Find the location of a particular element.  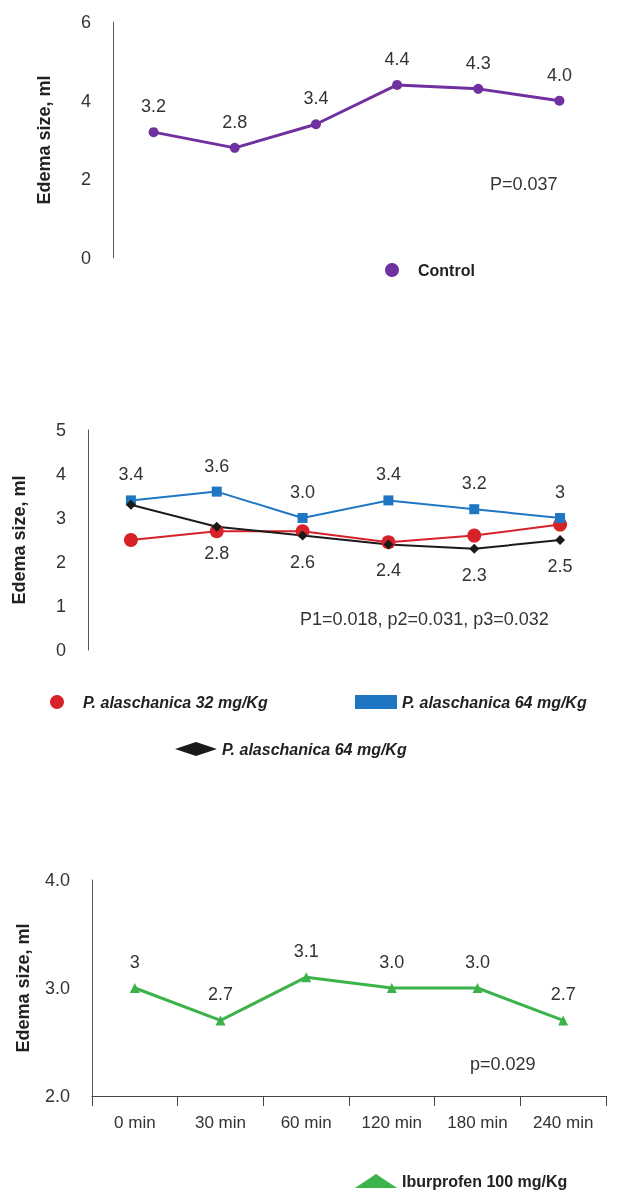

data-label: 2.4 is located at coordinates (388, 570).